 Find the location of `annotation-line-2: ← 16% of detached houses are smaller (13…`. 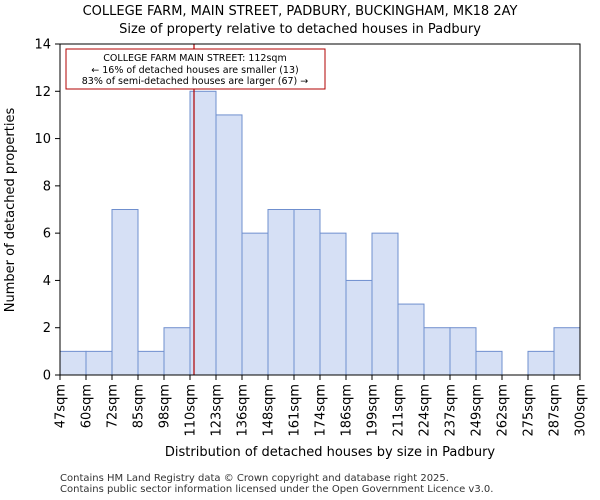

annotation-line-2: ← 16% of detached houses are smaller (13… is located at coordinates (194, 70).